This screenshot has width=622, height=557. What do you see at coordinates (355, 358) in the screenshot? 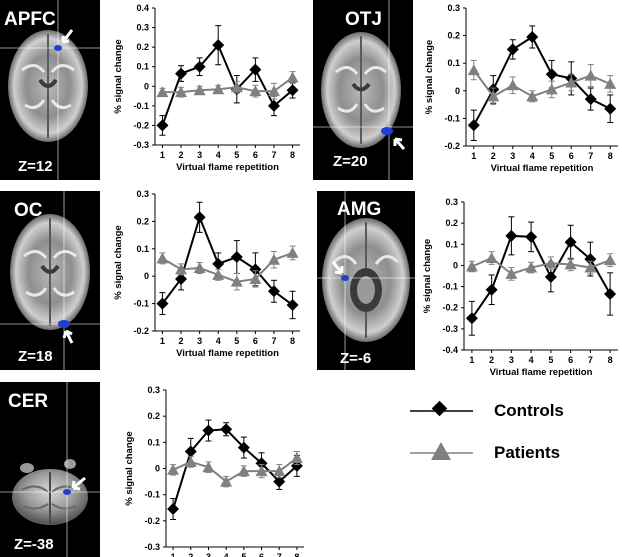
I see `slice-label-amg: Z=-6` at bounding box center [355, 358].